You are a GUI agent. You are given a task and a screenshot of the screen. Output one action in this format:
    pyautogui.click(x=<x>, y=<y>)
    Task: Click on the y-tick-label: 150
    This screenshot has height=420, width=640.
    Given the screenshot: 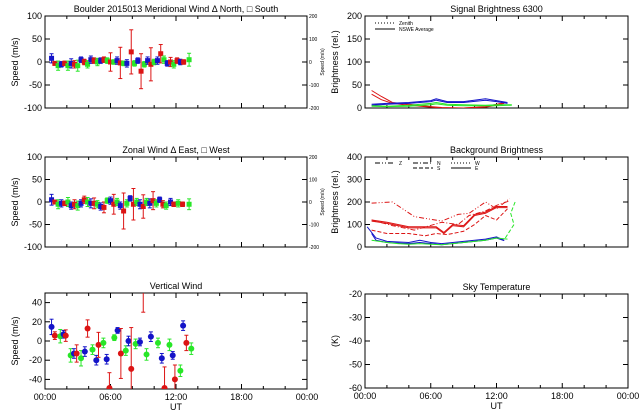 What is the action you would take?
    pyautogui.click(x=354, y=39)
    